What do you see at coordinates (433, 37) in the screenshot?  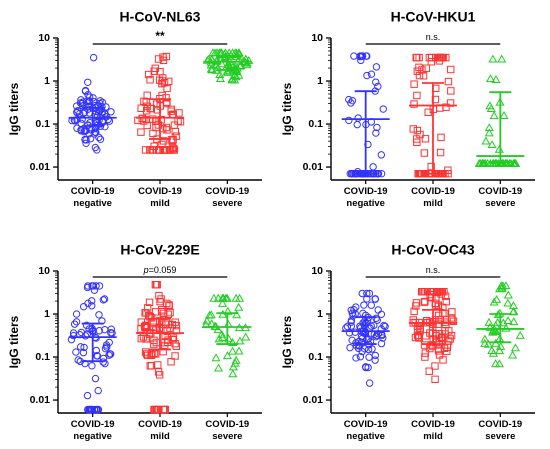 I see `significance-label: n.s.` at bounding box center [433, 37].